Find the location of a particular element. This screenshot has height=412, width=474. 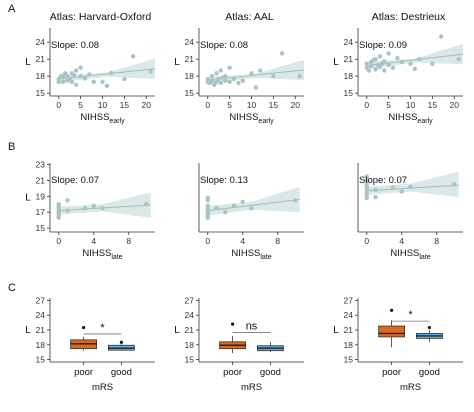

chart-b2: 0 4 8 NIHSSlate Slope: 0.13 is located at coordinates (251, 212).